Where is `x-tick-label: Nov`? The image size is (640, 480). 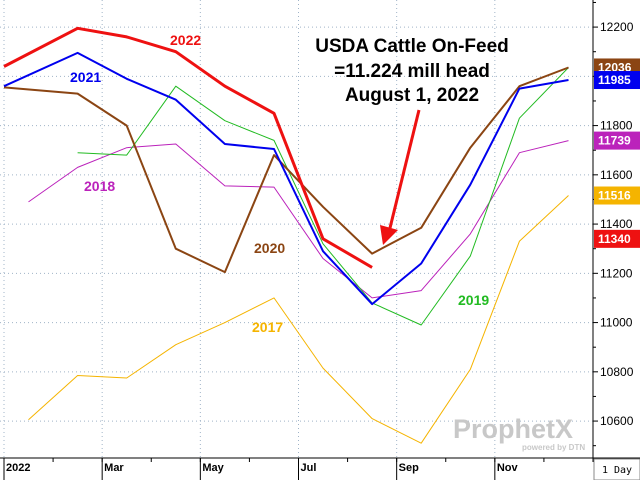 x-tick-label: Nov is located at coordinates (508, 468).